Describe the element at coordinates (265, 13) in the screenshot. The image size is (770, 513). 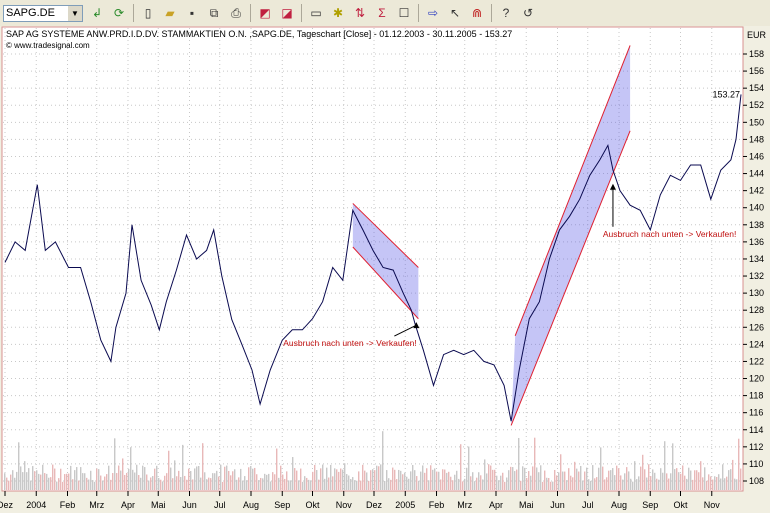
I see `chart-back-icon: ◩` at that location.